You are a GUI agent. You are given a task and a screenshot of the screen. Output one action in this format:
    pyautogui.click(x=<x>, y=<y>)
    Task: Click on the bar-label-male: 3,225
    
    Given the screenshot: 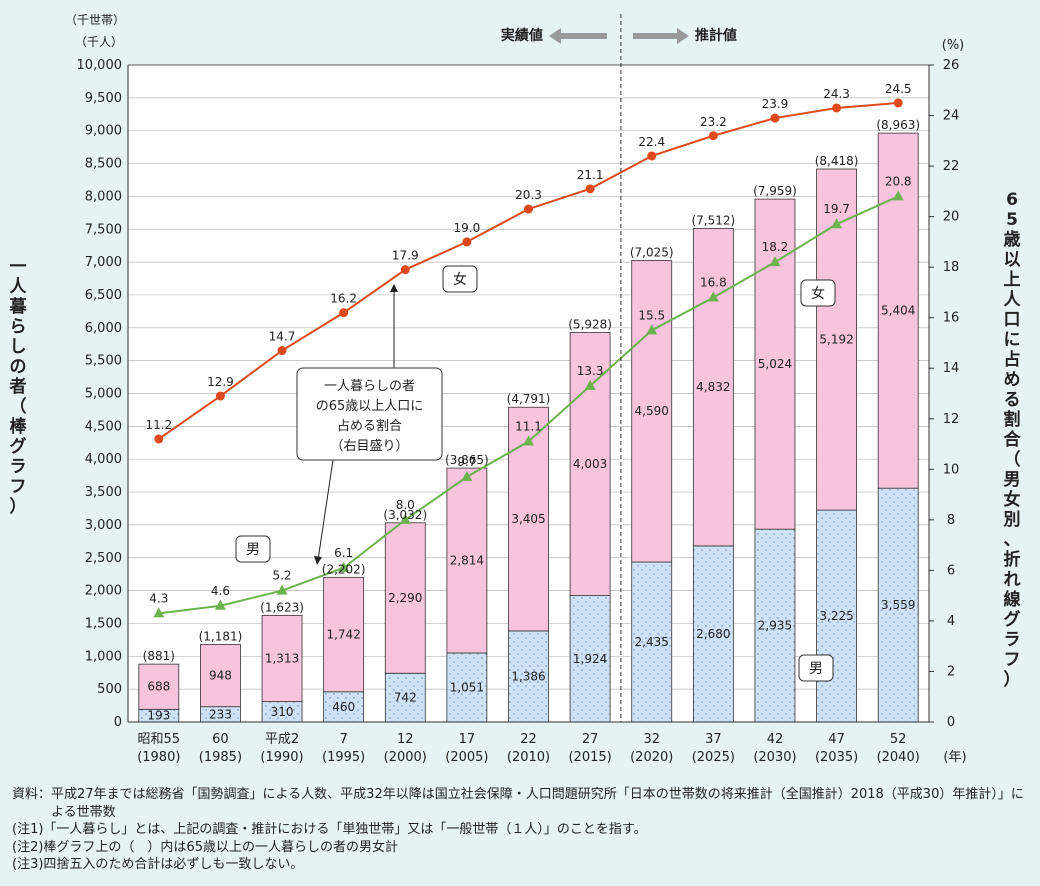 What is the action you would take?
    pyautogui.click(x=836, y=616)
    